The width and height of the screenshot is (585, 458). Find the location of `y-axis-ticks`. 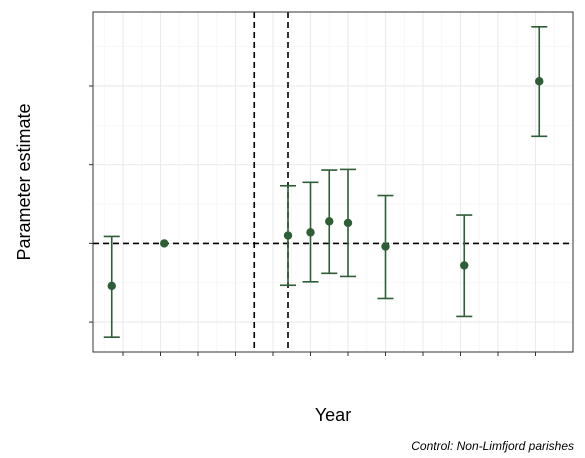

y-axis-ticks is located at coordinates (91, 204).